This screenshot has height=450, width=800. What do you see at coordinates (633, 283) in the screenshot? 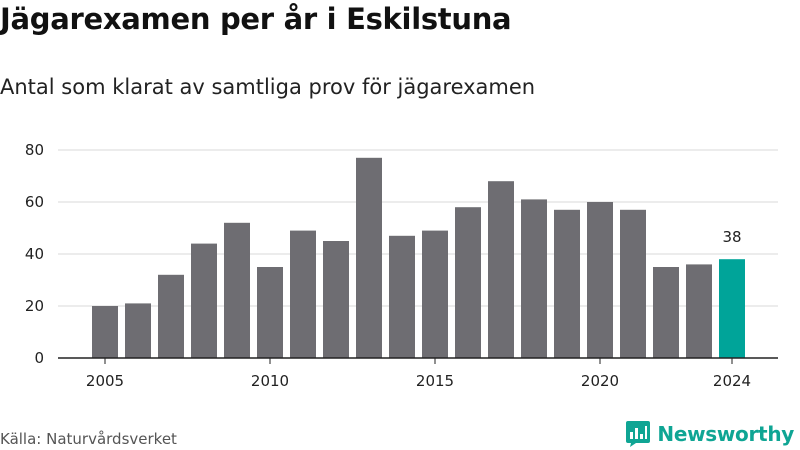
I see `bar-2021` at bounding box center [633, 283].